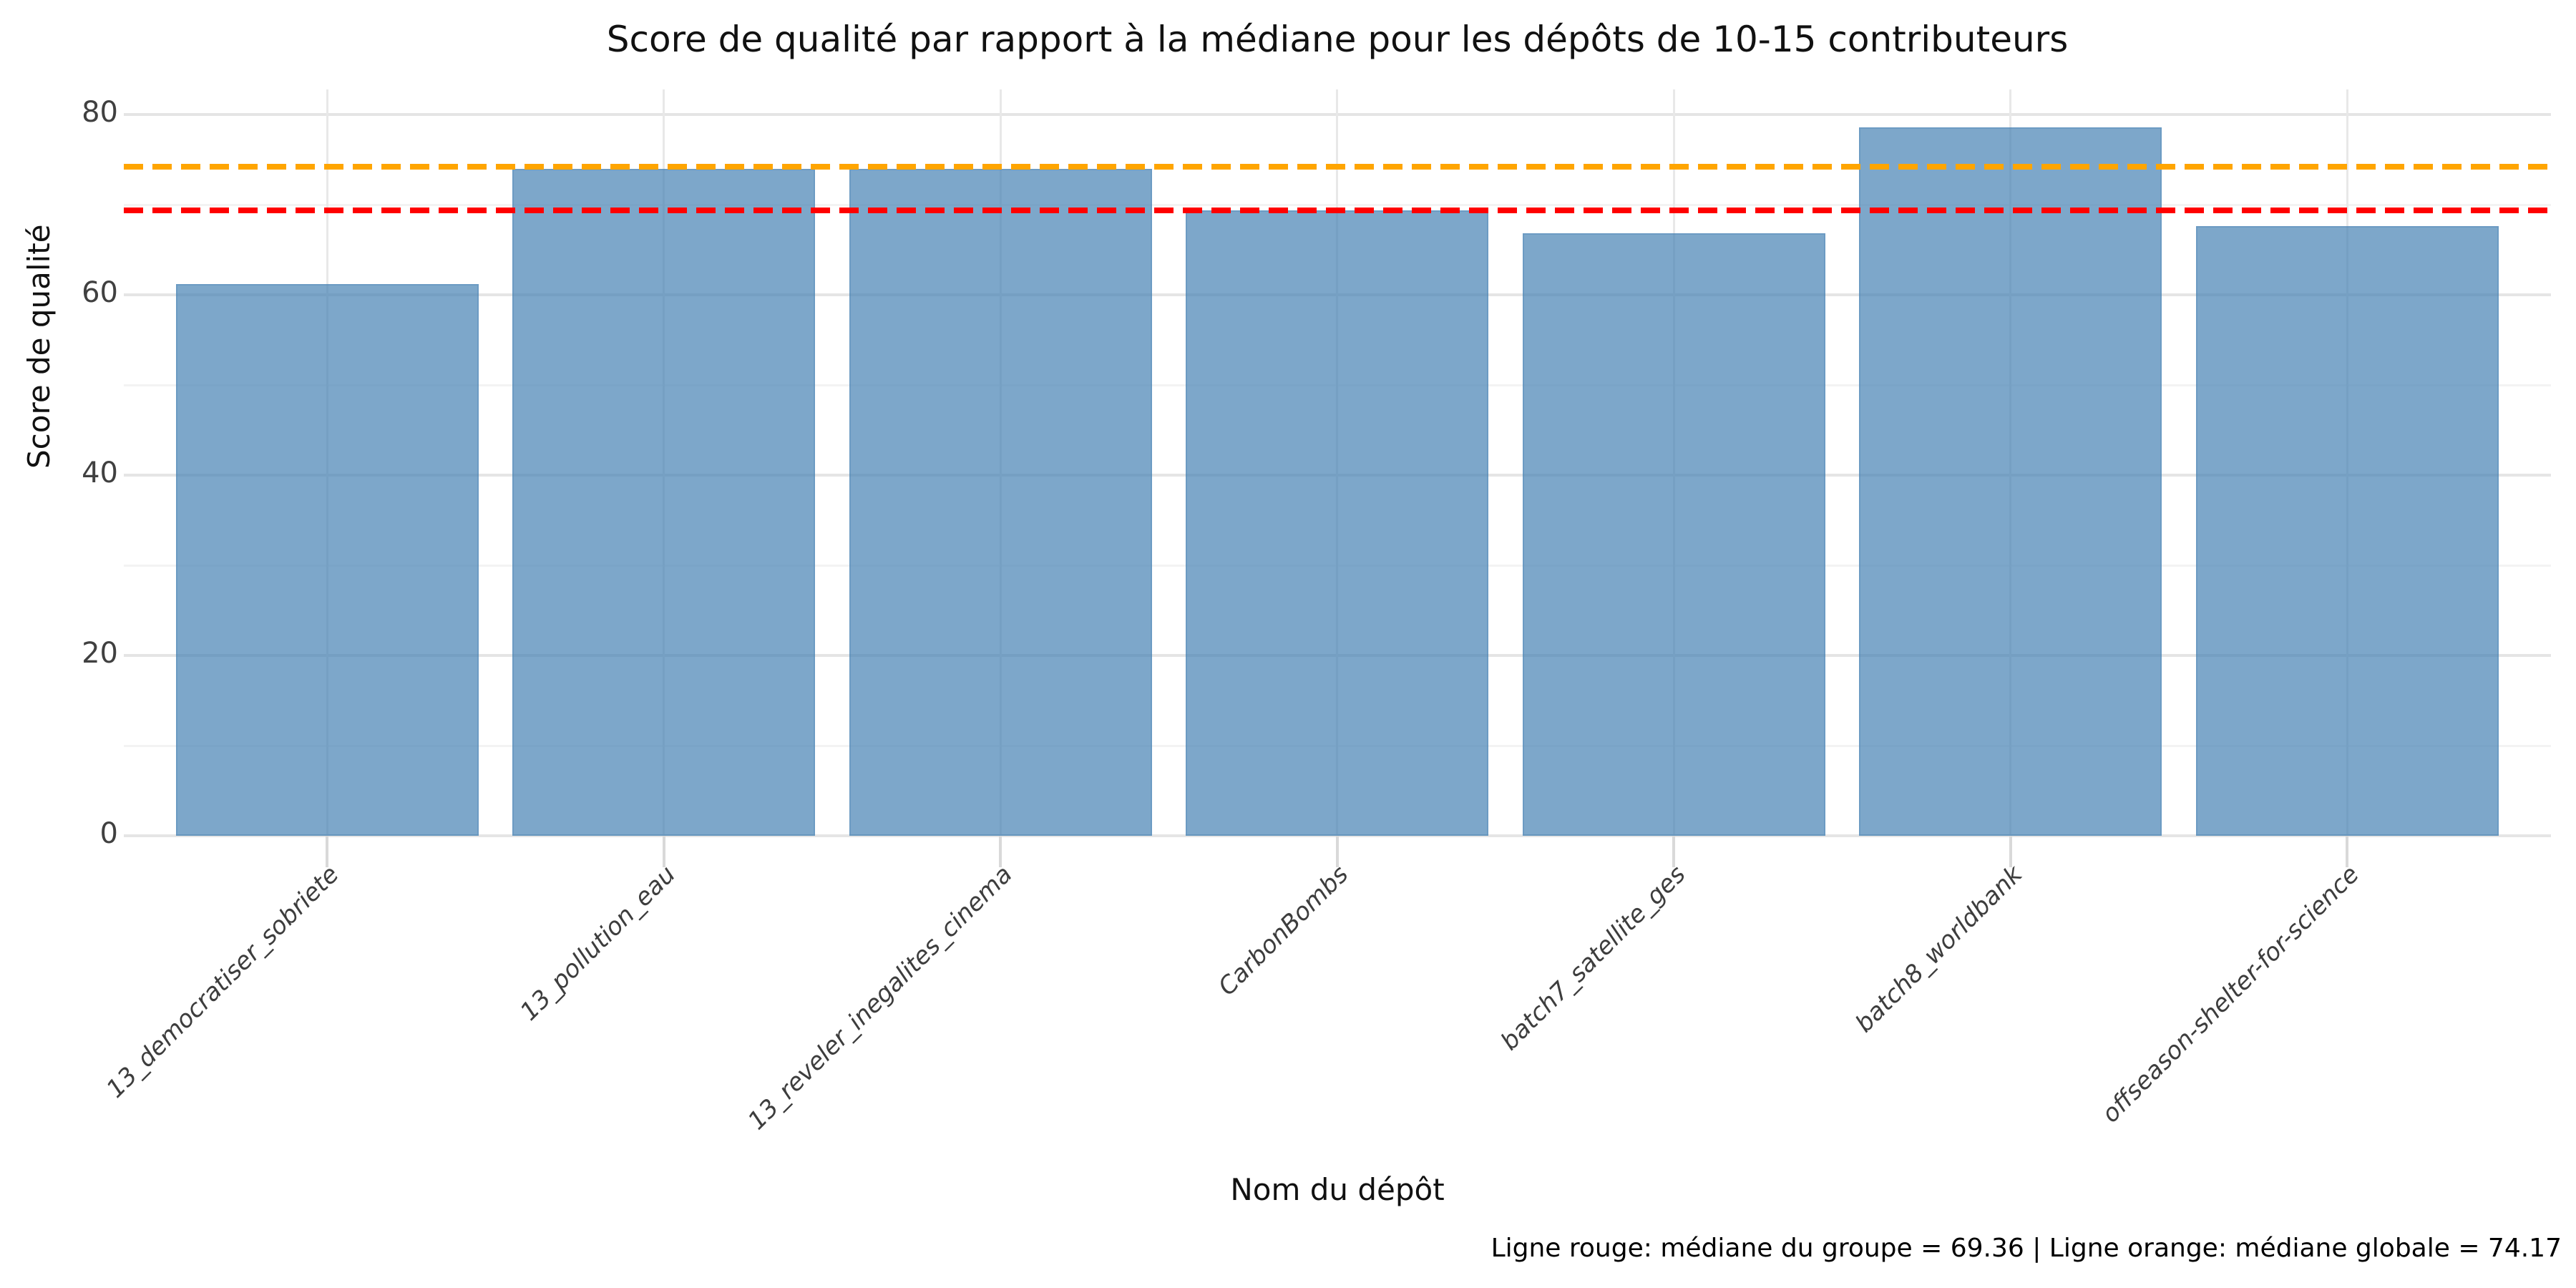  I want to click on x-tick-label: batch7_satellite_ges, so click(1593, 958).